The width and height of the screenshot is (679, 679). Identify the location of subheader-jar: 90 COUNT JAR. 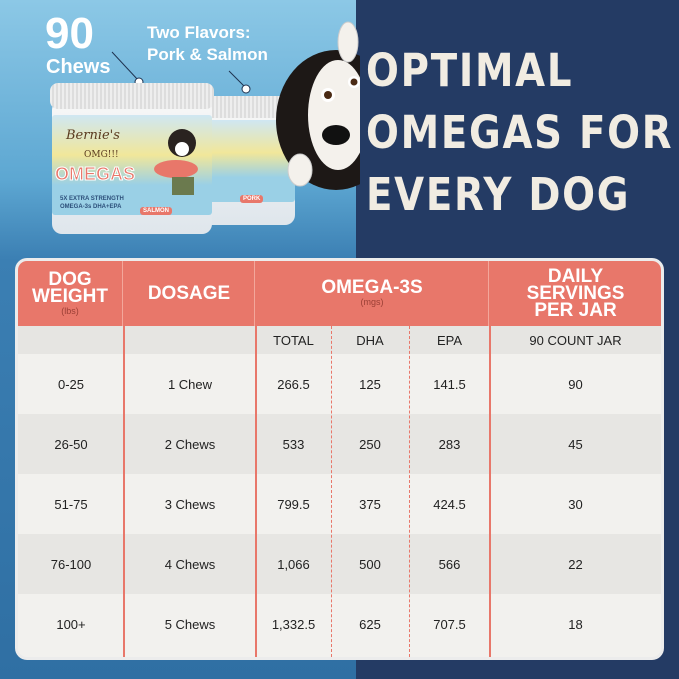
(575, 340).